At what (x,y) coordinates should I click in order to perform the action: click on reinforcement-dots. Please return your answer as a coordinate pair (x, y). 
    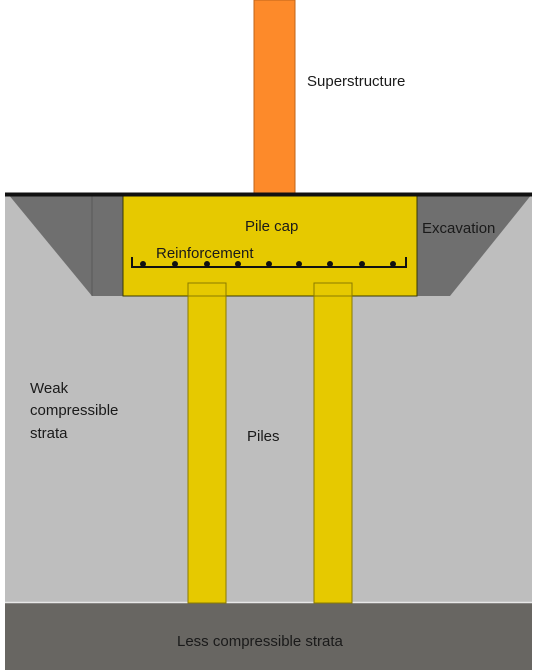
    Looking at the image, I should click on (268, 264).